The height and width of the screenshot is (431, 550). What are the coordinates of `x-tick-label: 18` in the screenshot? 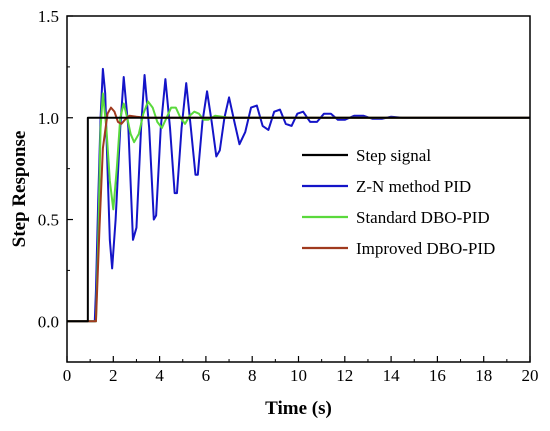 It's located at (483, 375).